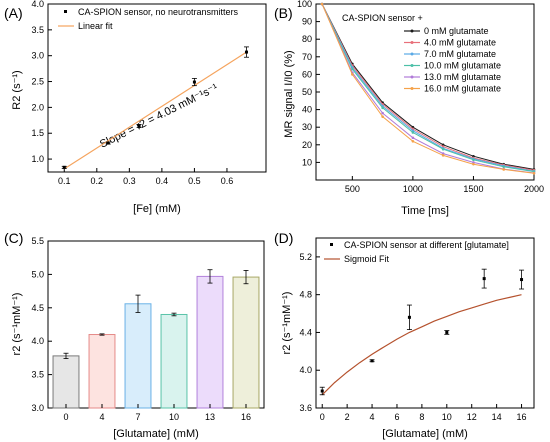  What do you see at coordinates (352, 189) in the screenshot?
I see `panel-b-x-tick-label: 500` at bounding box center [352, 189].